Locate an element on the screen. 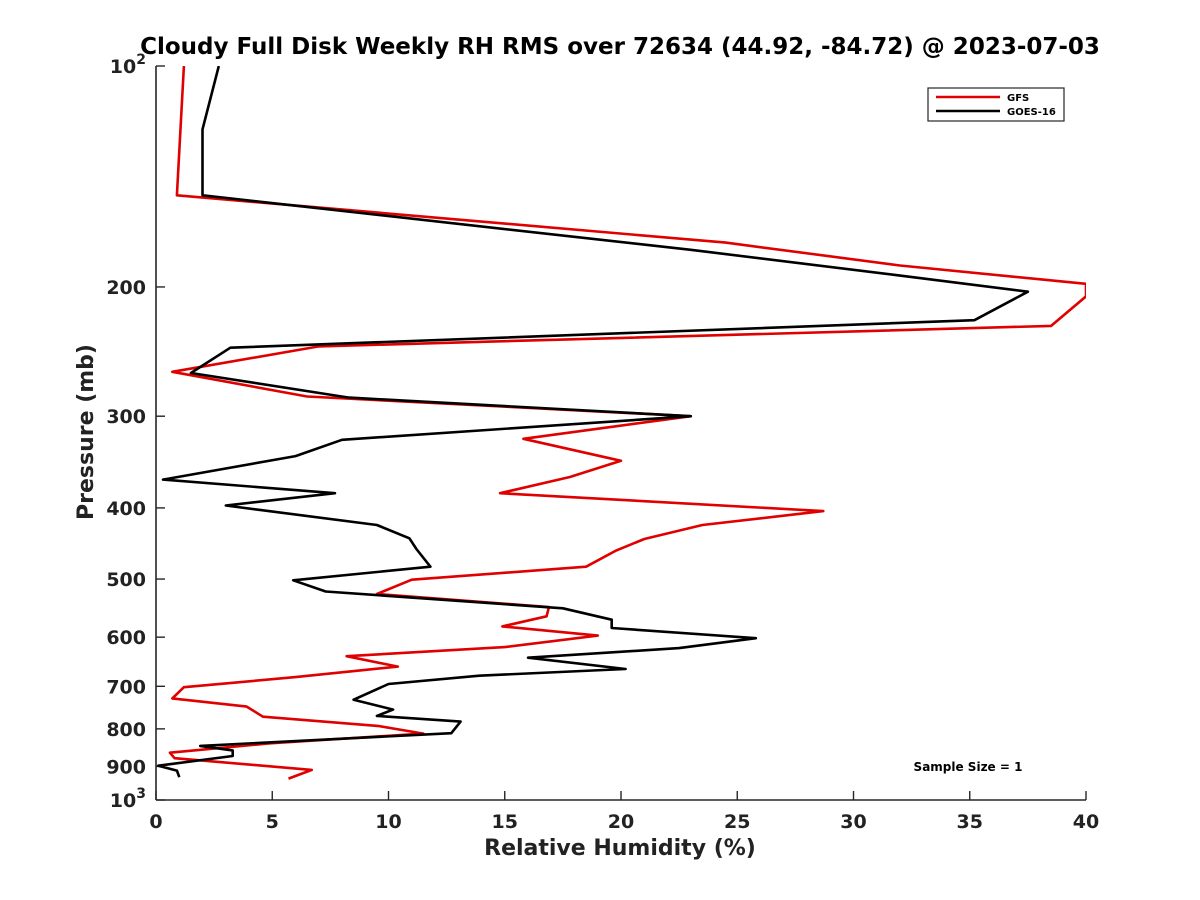  y-tick-label: 300 is located at coordinates (126, 417).